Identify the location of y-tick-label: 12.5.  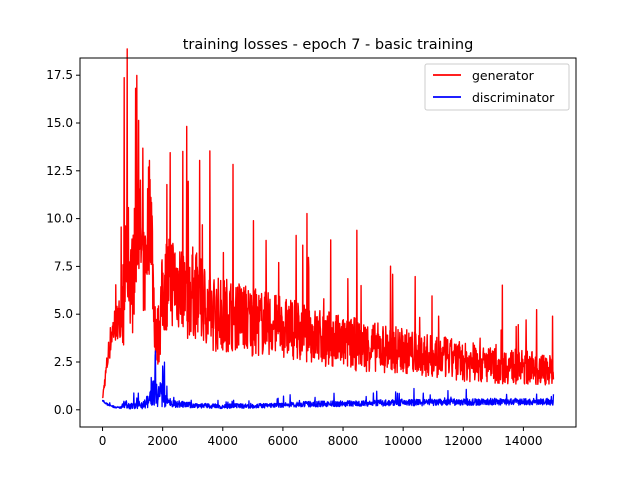
(59, 171).